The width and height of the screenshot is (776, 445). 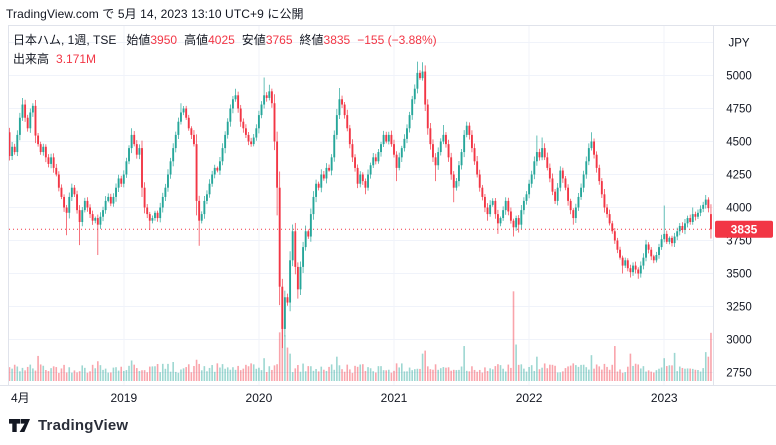 I want to click on open-label: 始値, so click(x=138, y=40).